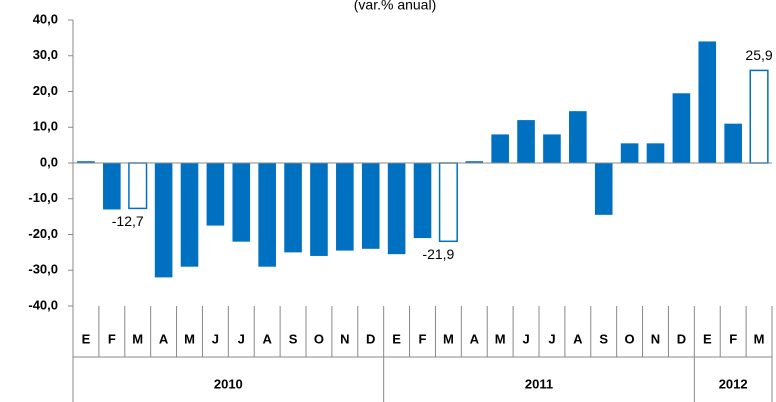 The height and width of the screenshot is (402, 776). I want to click on value-label: -21,9, so click(438, 254).